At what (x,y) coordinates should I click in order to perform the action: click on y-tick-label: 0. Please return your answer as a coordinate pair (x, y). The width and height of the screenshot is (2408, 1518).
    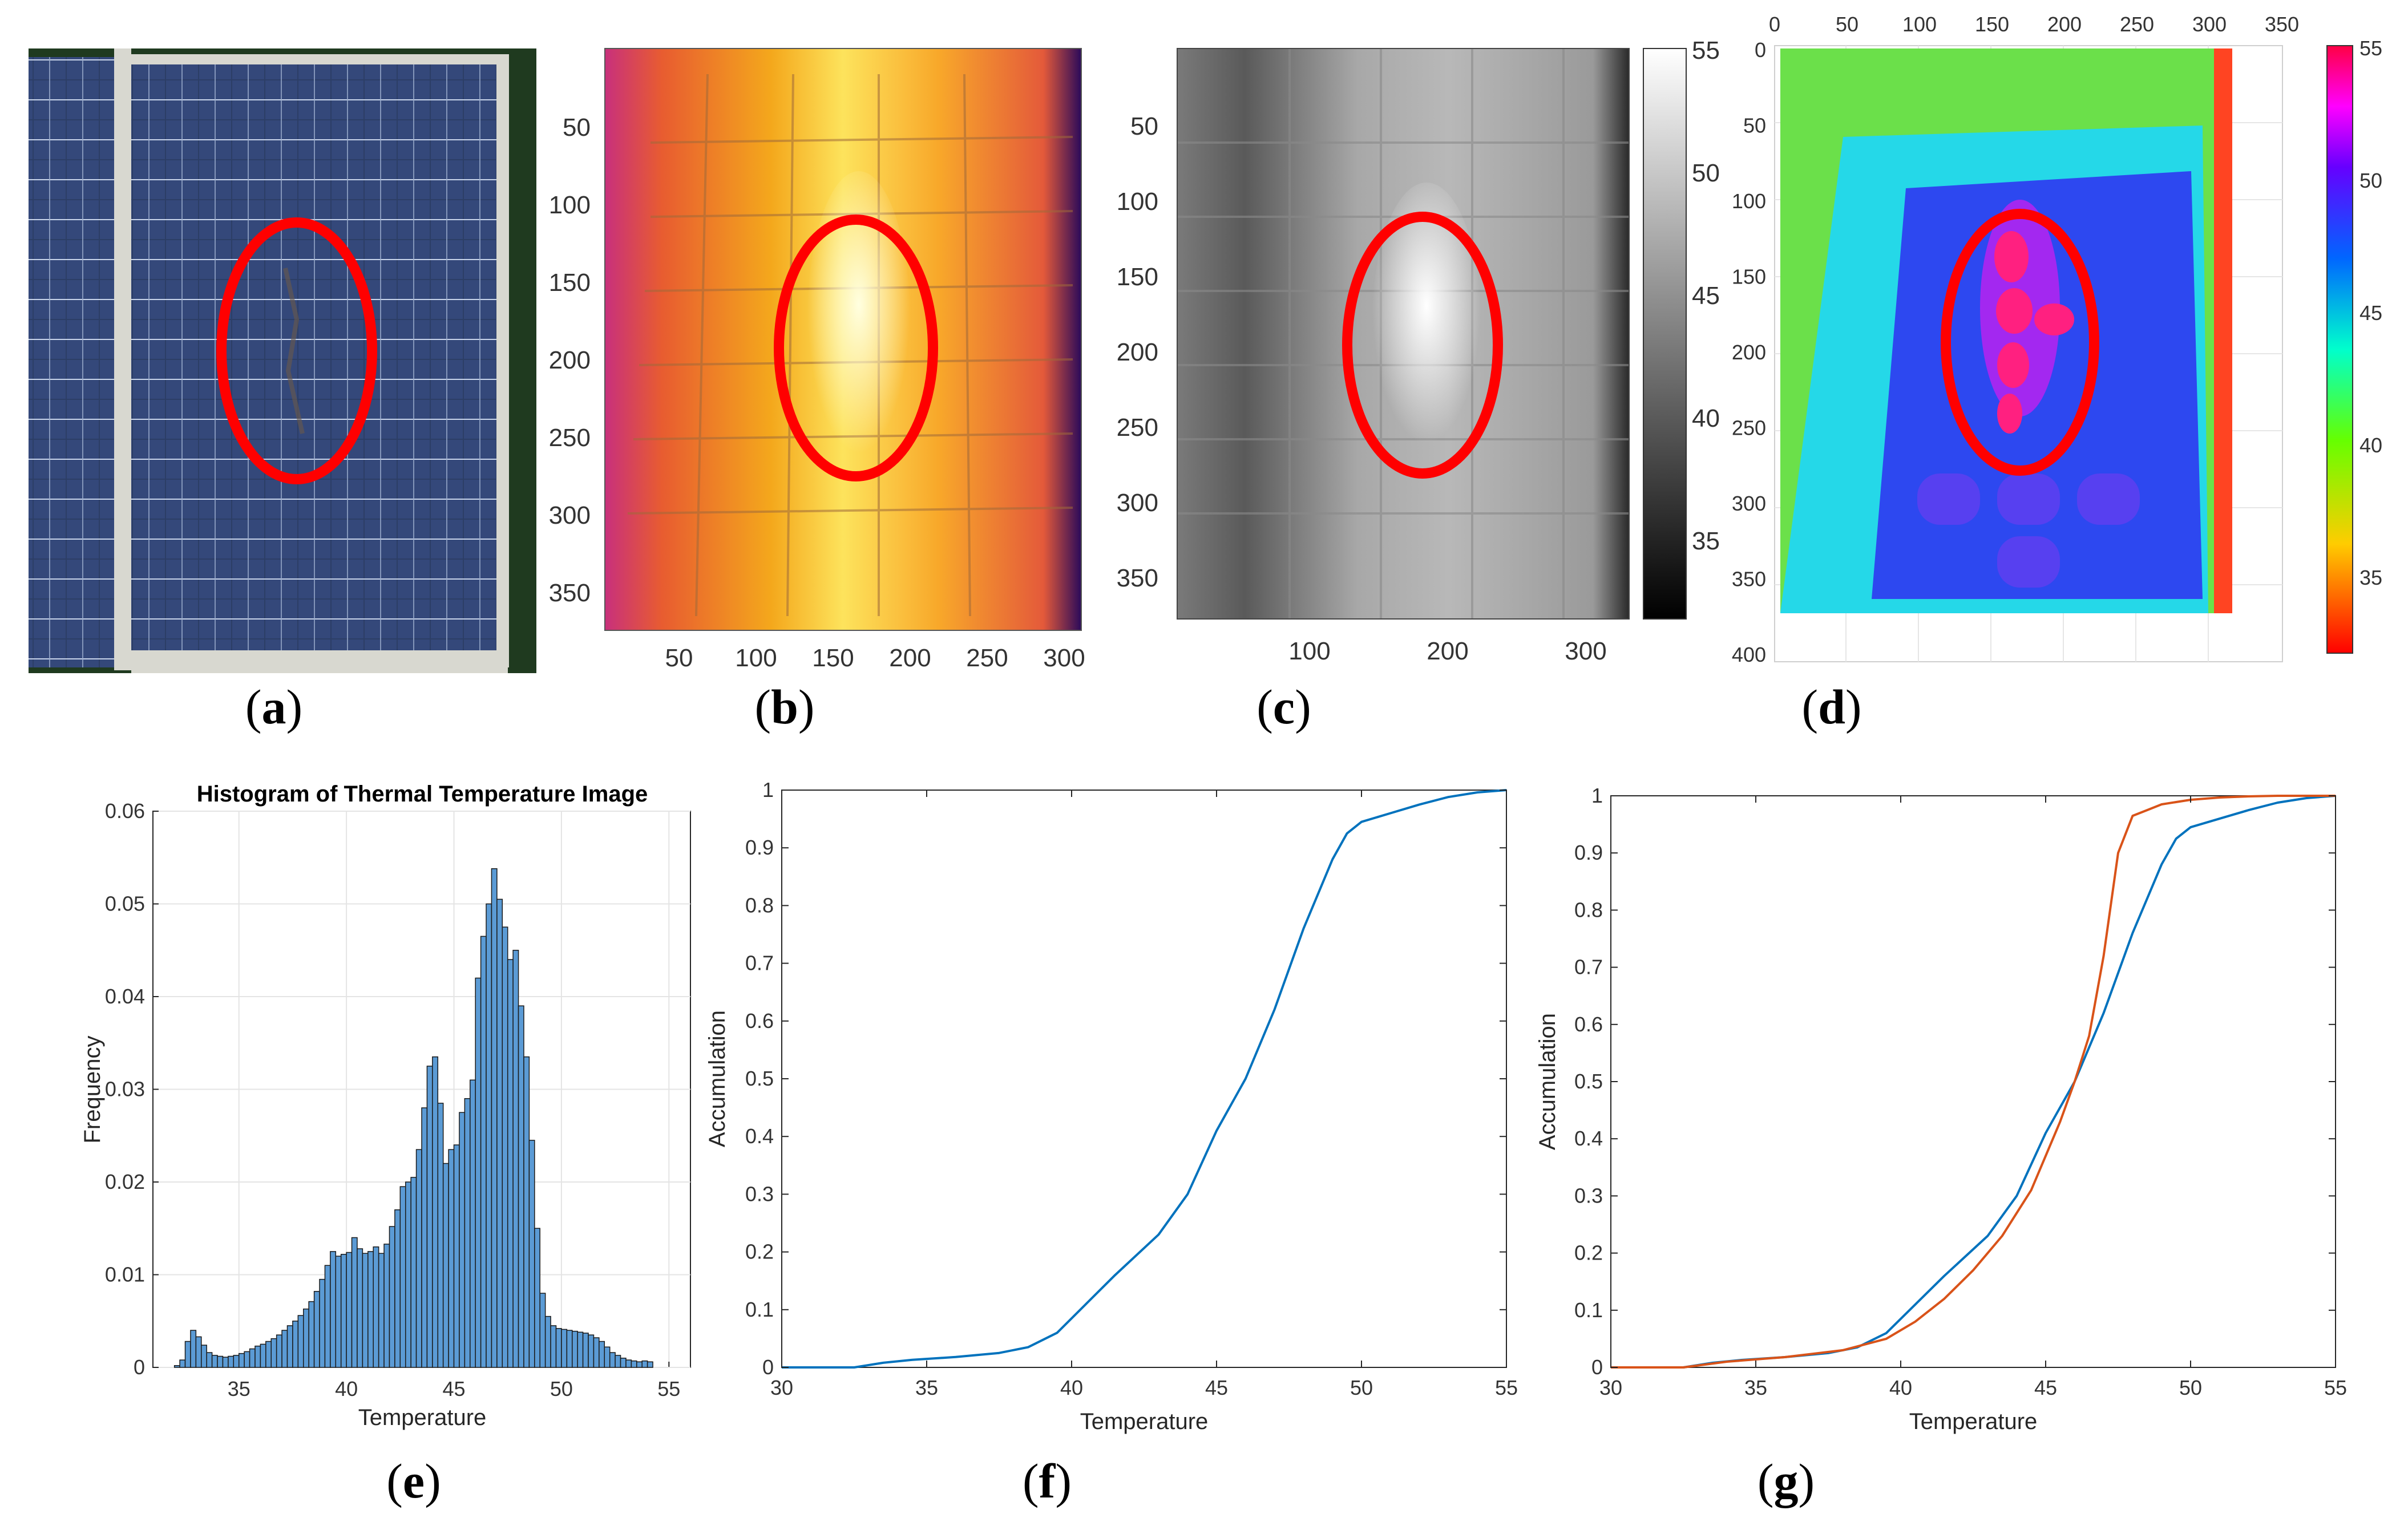
    Looking at the image, I should click on (1597, 1367).